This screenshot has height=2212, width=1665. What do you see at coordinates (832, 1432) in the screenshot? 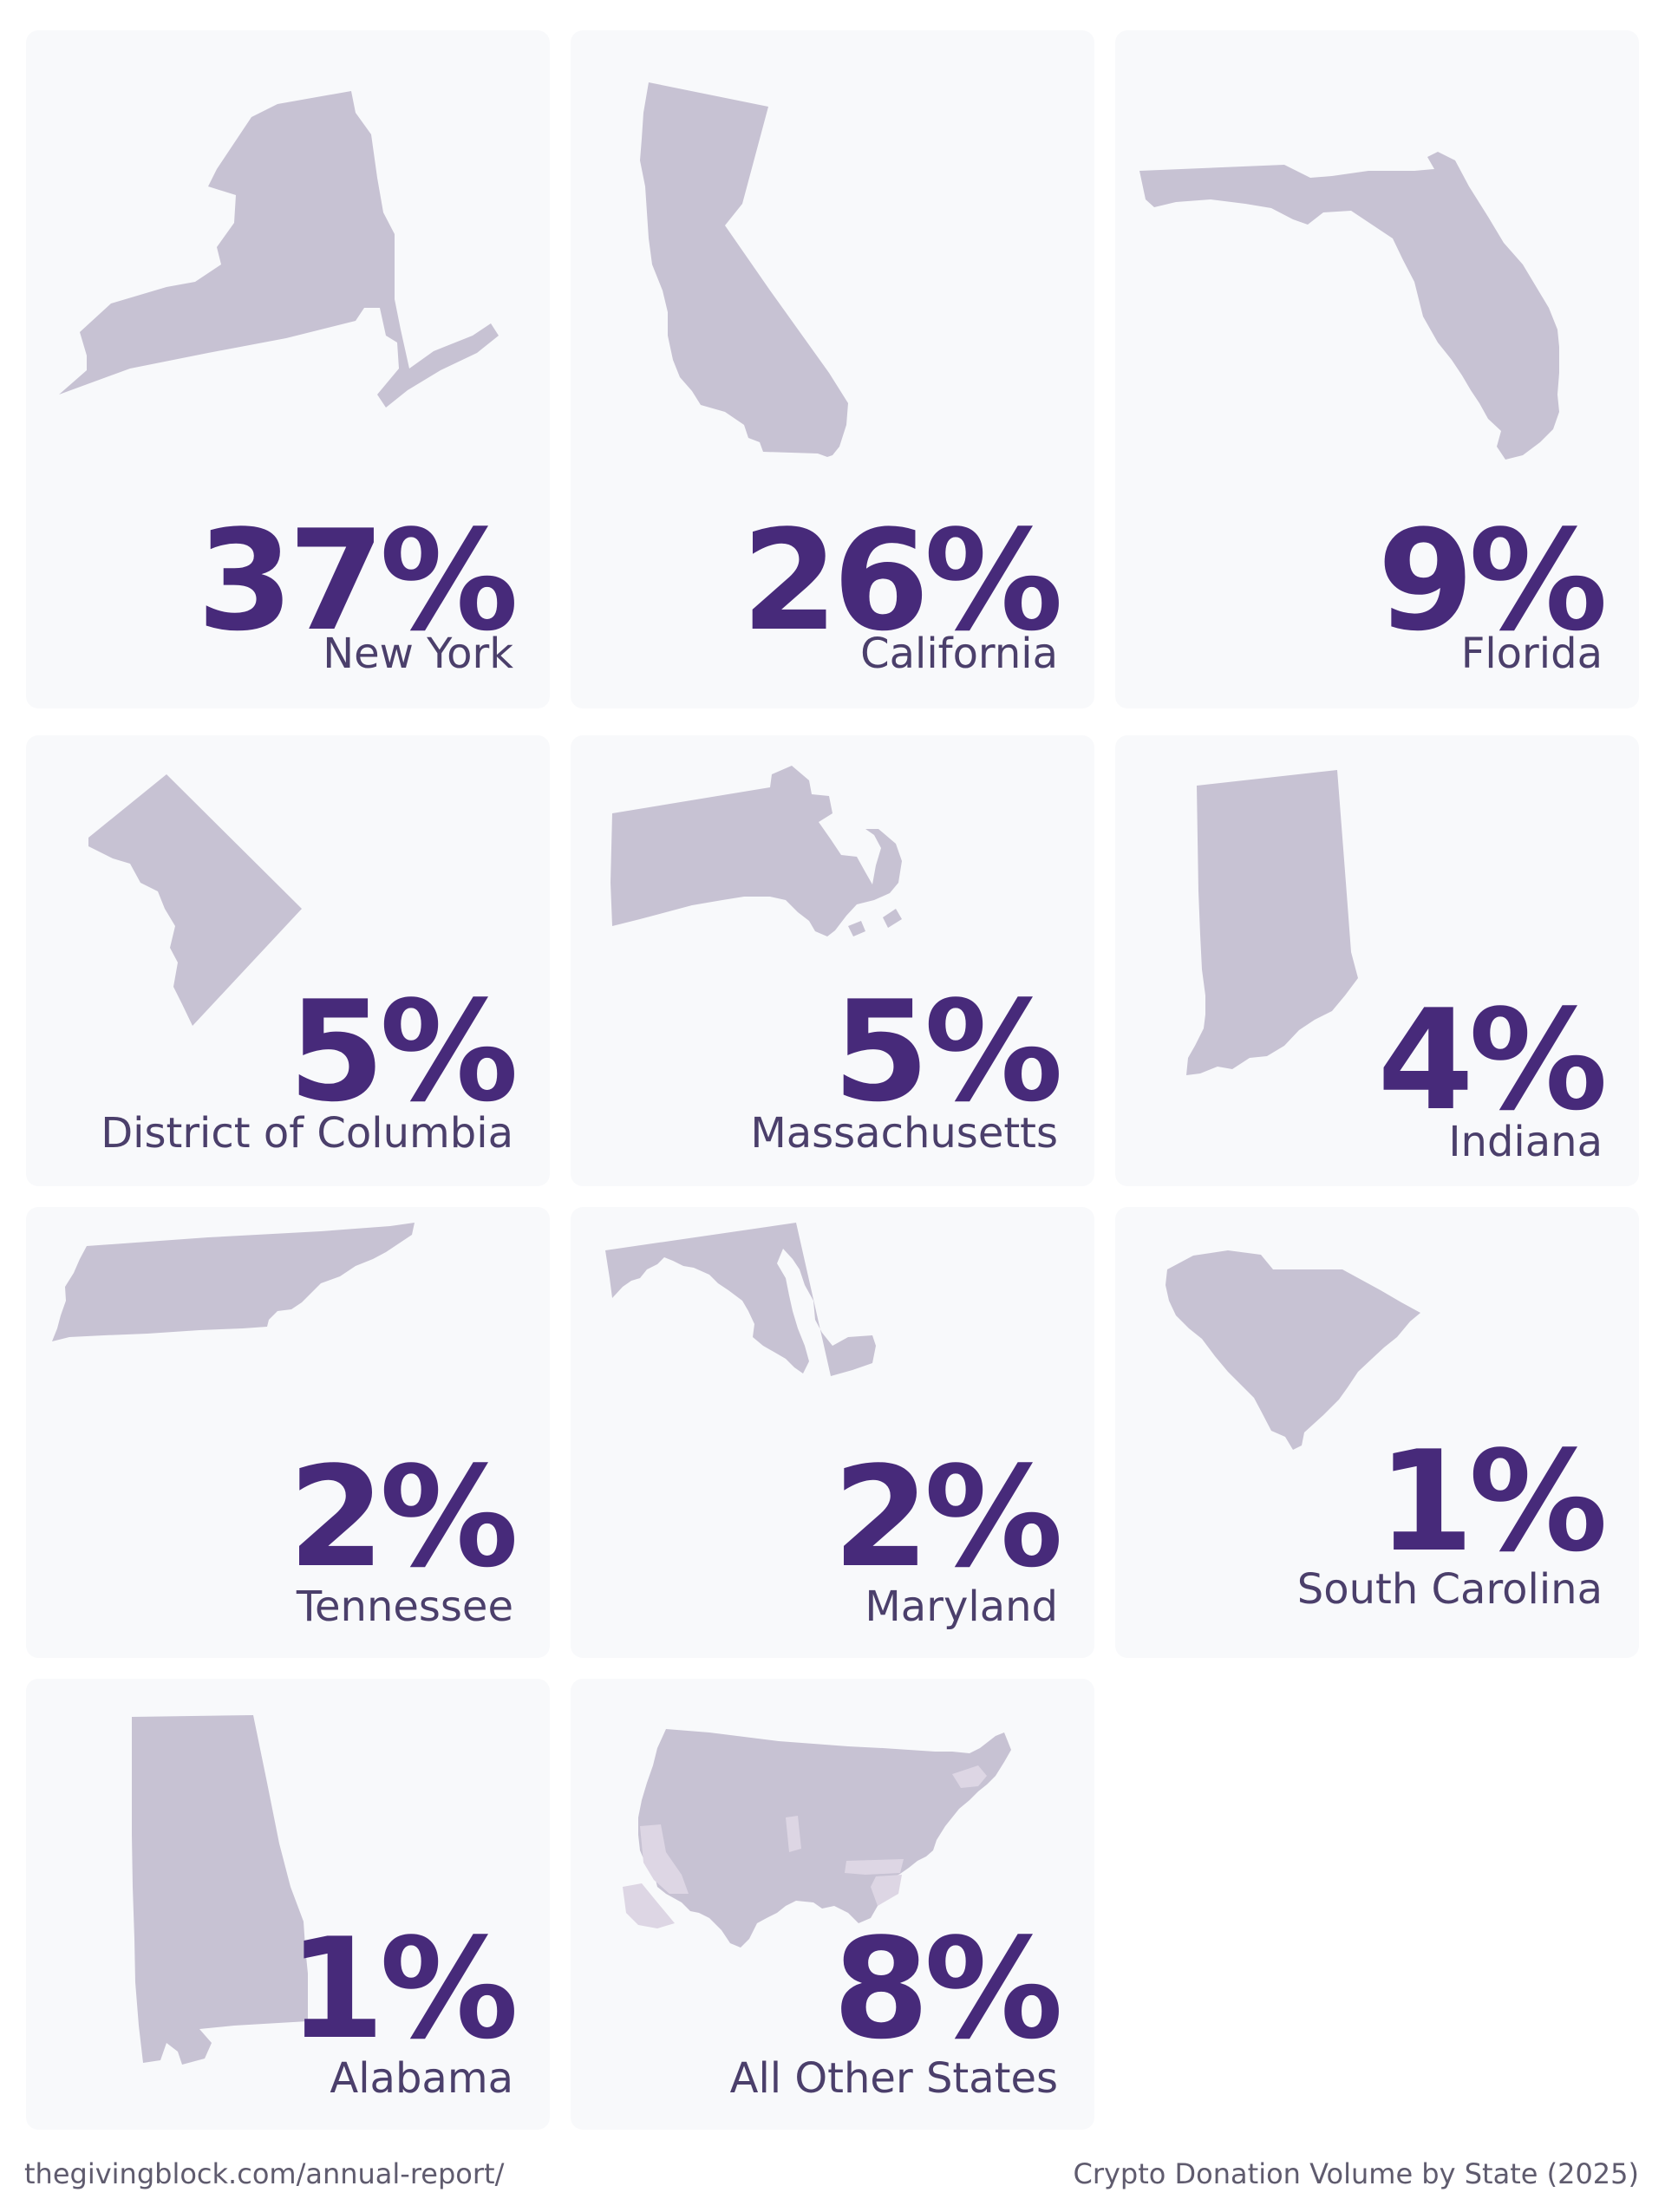
I see `state-card: 2% Maryland` at bounding box center [832, 1432].